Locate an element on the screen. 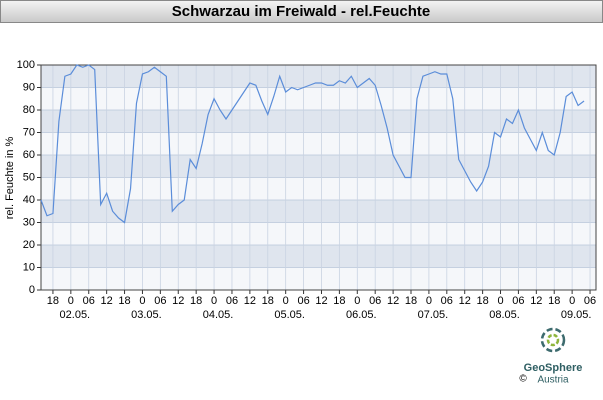  y-tick-label: 100 is located at coordinates (26, 65).